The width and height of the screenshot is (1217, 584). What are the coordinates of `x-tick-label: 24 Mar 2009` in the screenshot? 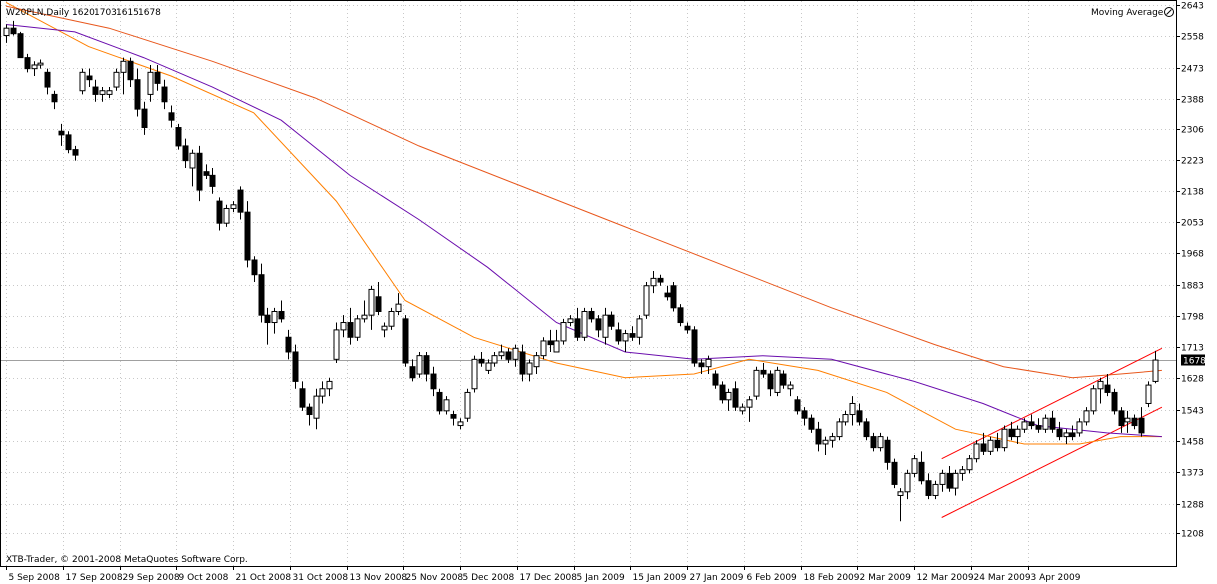 It's located at (1002, 578).